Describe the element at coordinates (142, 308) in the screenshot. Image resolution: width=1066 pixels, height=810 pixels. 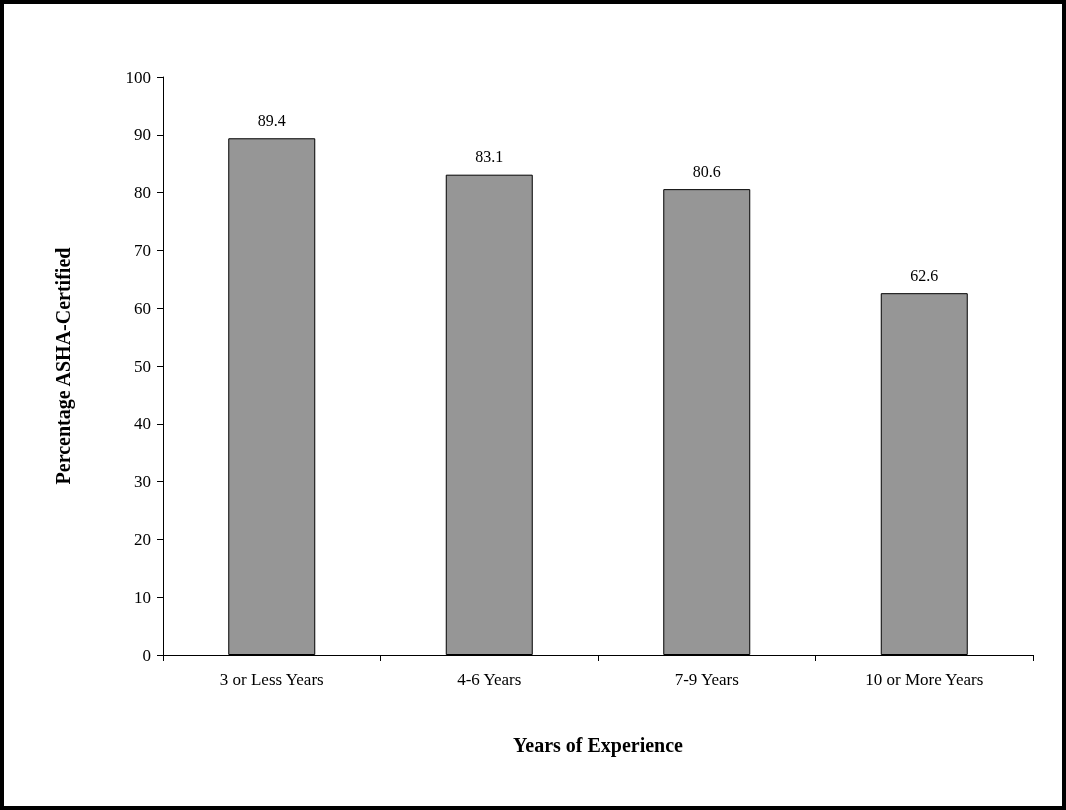
I see `y-tick-label: 60` at that location.